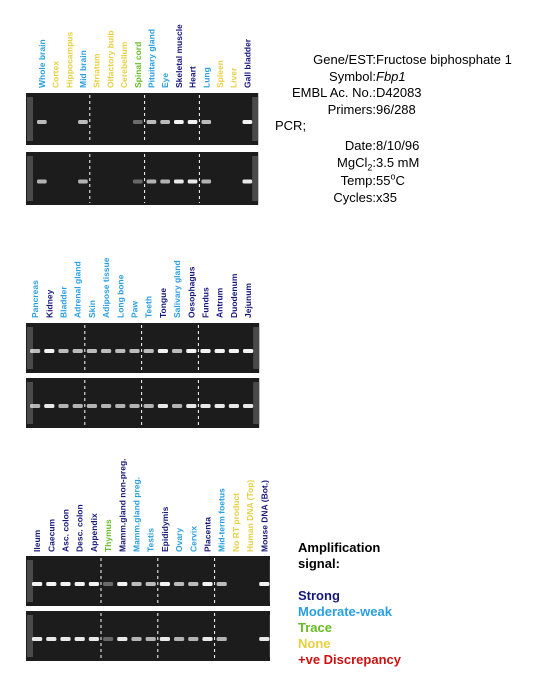 The image size is (552, 680). What do you see at coordinates (64, 302) in the screenshot?
I see `lane-label: Bladder` at bounding box center [64, 302].